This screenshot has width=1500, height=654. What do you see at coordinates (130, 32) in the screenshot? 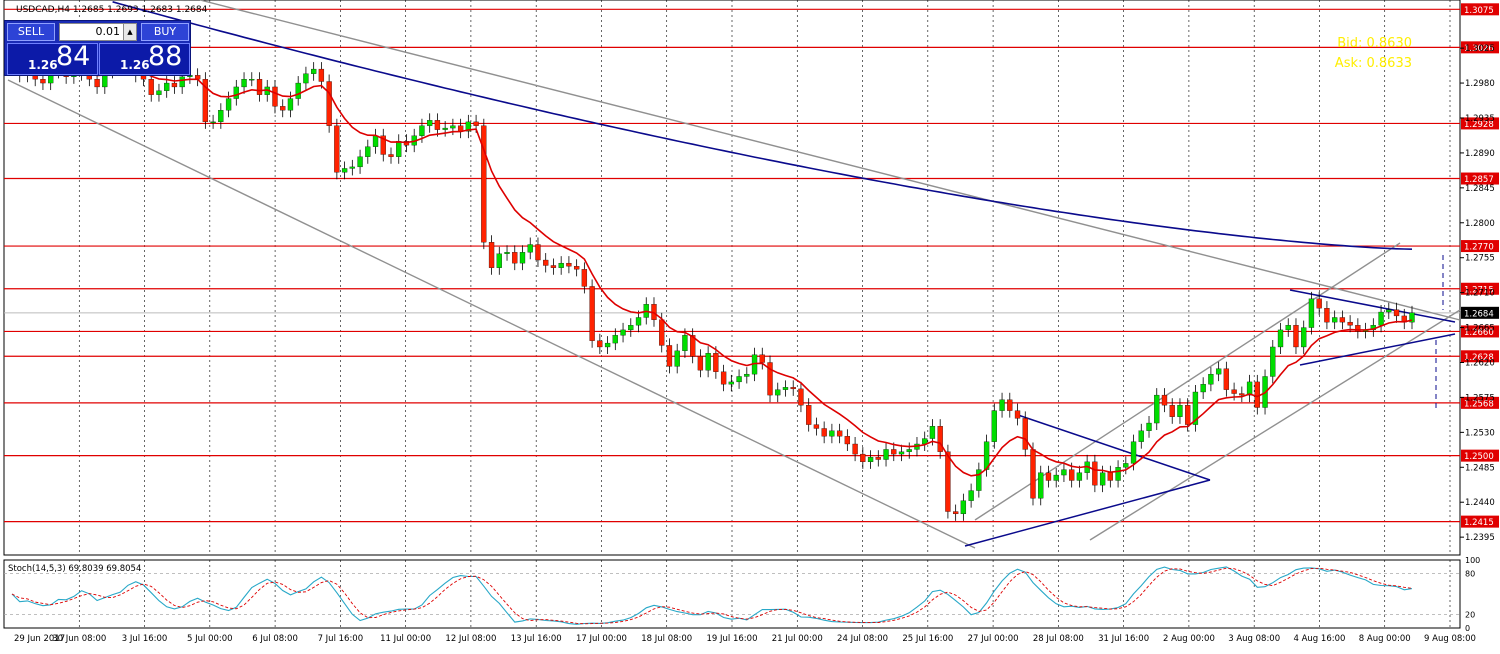
I see `lot-increase-button: ▲` at bounding box center [130, 32].